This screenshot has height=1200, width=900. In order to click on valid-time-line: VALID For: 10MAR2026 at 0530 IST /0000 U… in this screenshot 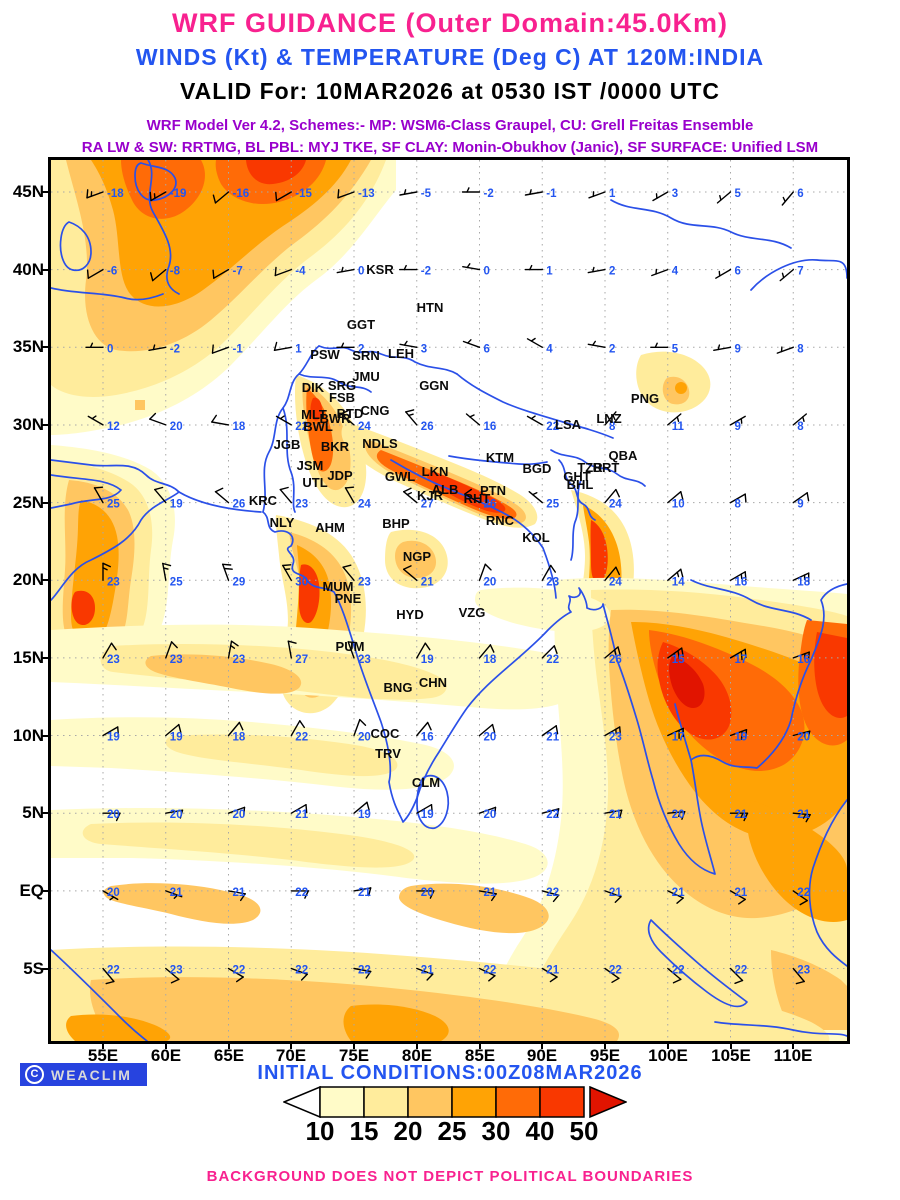, I will do `click(450, 91)`.